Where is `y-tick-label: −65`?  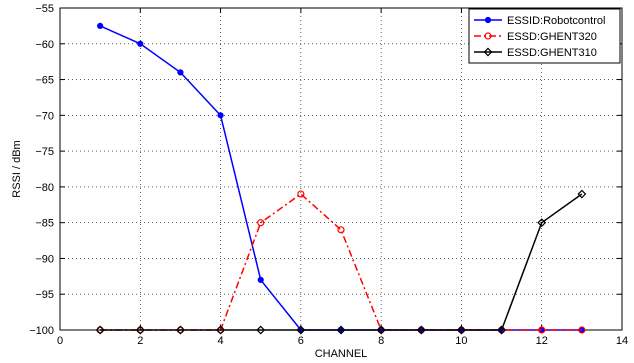 y-tick-label: −65 is located at coordinates (44, 81).